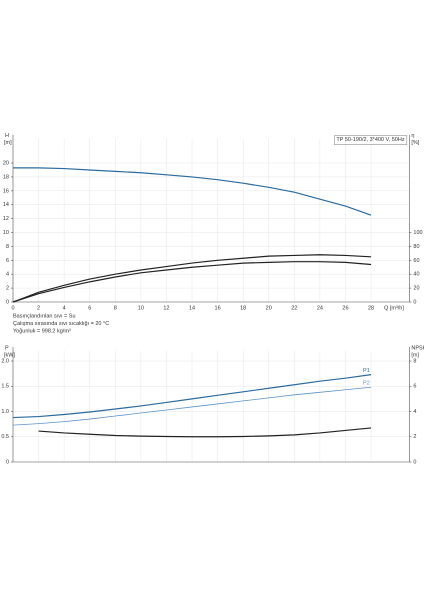 The width and height of the screenshot is (424, 600). What do you see at coordinates (7, 348) in the screenshot?
I see `y-axis-label: P` at bounding box center [7, 348].